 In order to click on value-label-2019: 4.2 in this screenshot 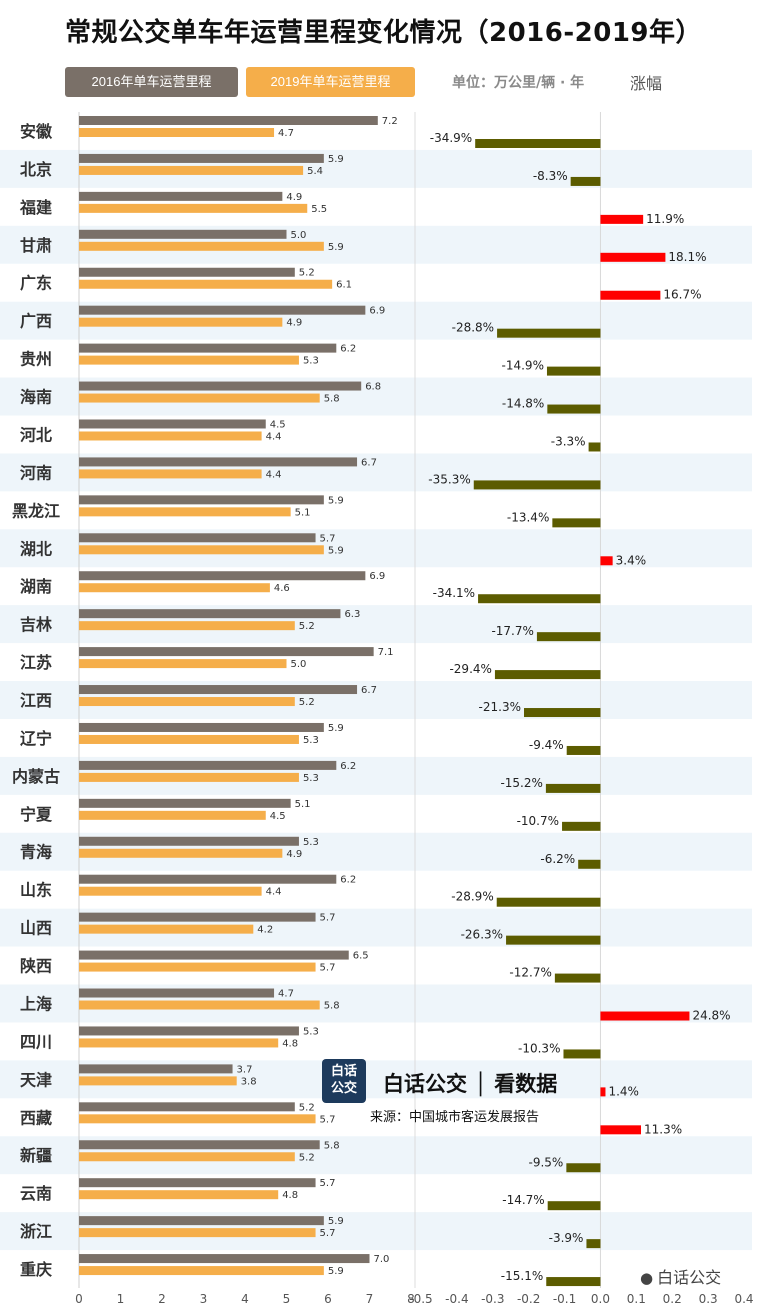, I will do `click(265, 930)`.